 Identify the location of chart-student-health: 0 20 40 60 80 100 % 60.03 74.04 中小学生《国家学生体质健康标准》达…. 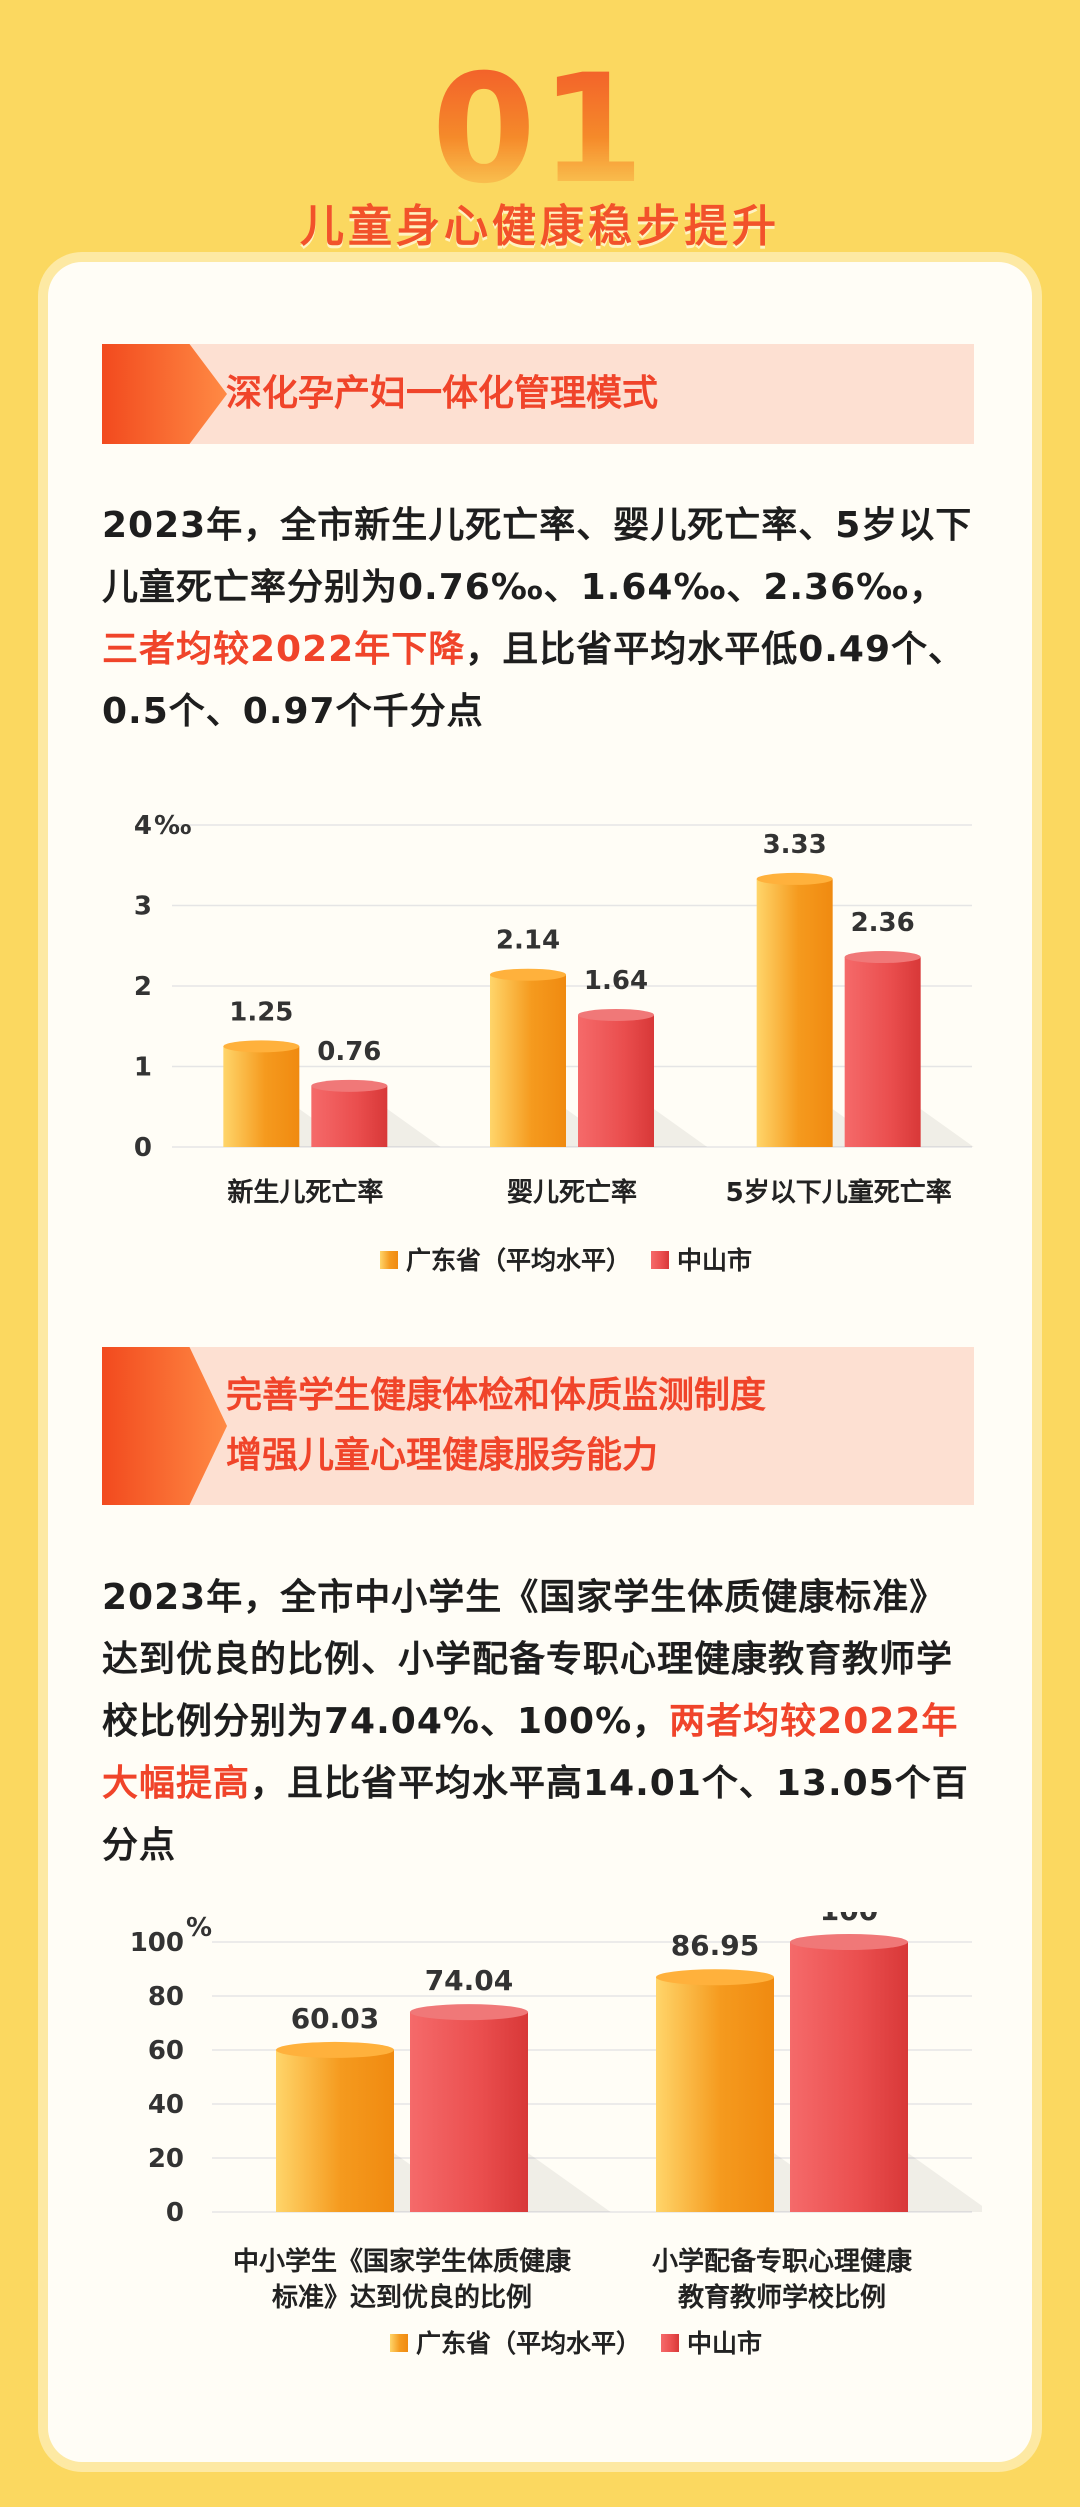
(556, 2135).